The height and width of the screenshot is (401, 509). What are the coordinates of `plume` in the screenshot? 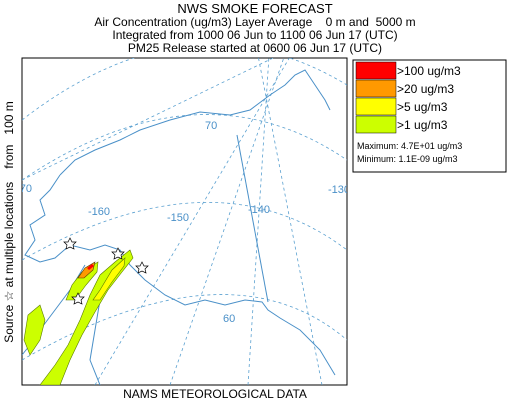 It's located at (78, 317).